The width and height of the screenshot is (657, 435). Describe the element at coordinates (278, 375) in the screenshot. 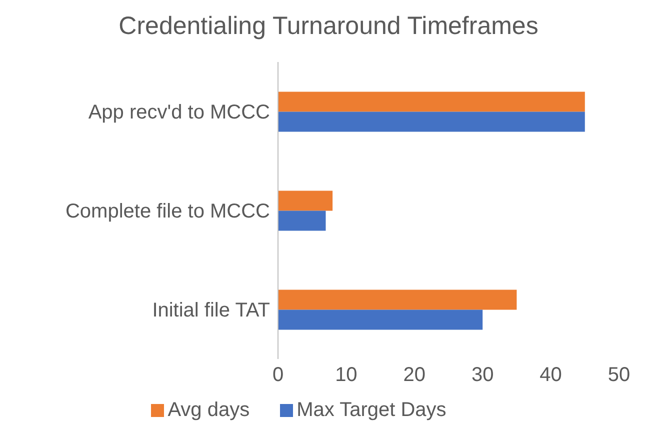

I see `x-tick-label: 0` at that location.